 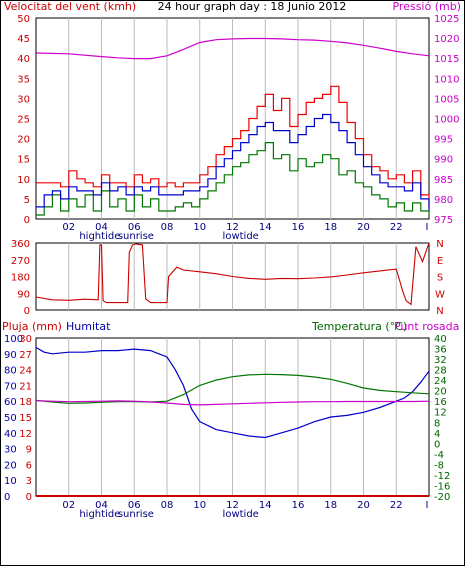 What do you see at coordinates (439, 455) in the screenshot?
I see `temperature-tick-label: -4` at bounding box center [439, 455].